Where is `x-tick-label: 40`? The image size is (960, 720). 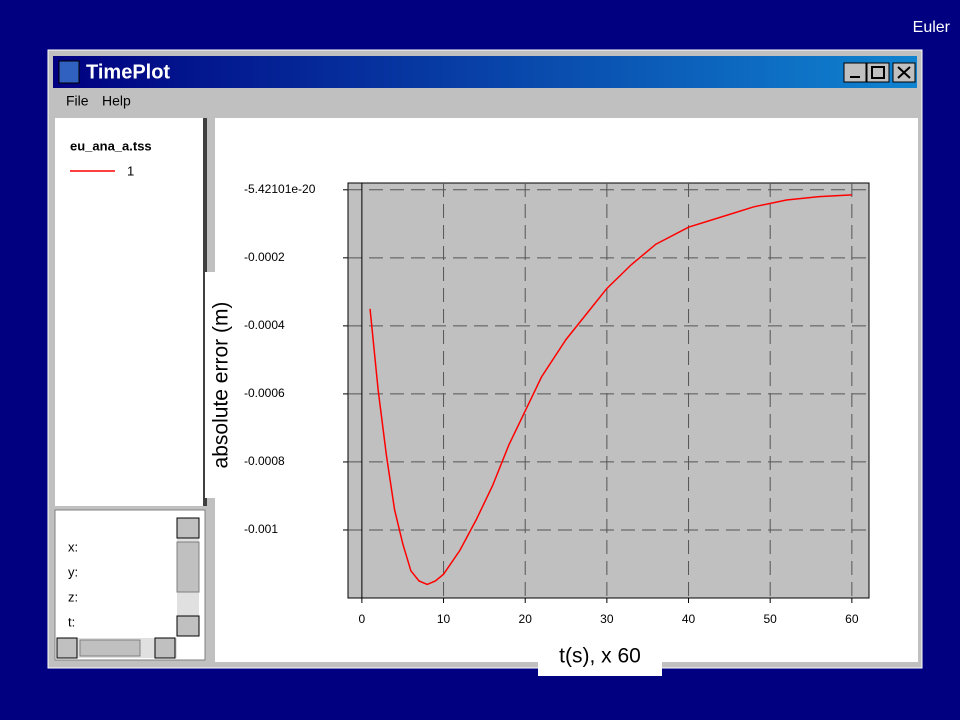 x-tick-label: 40 is located at coordinates (689, 619).